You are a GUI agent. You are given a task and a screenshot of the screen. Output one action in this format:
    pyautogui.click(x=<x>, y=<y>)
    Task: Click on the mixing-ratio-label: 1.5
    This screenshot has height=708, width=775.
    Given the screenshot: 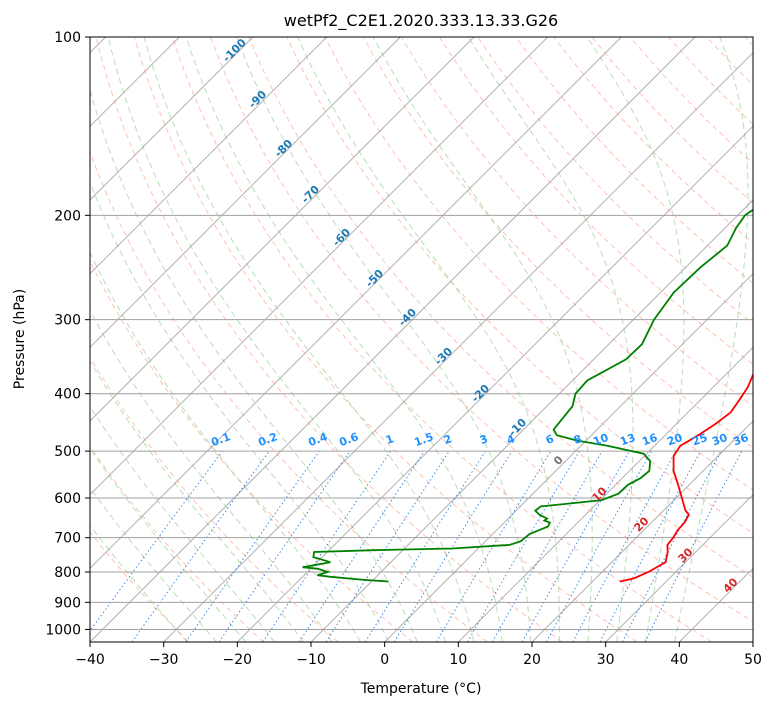 What is the action you would take?
    pyautogui.click(x=423, y=439)
    